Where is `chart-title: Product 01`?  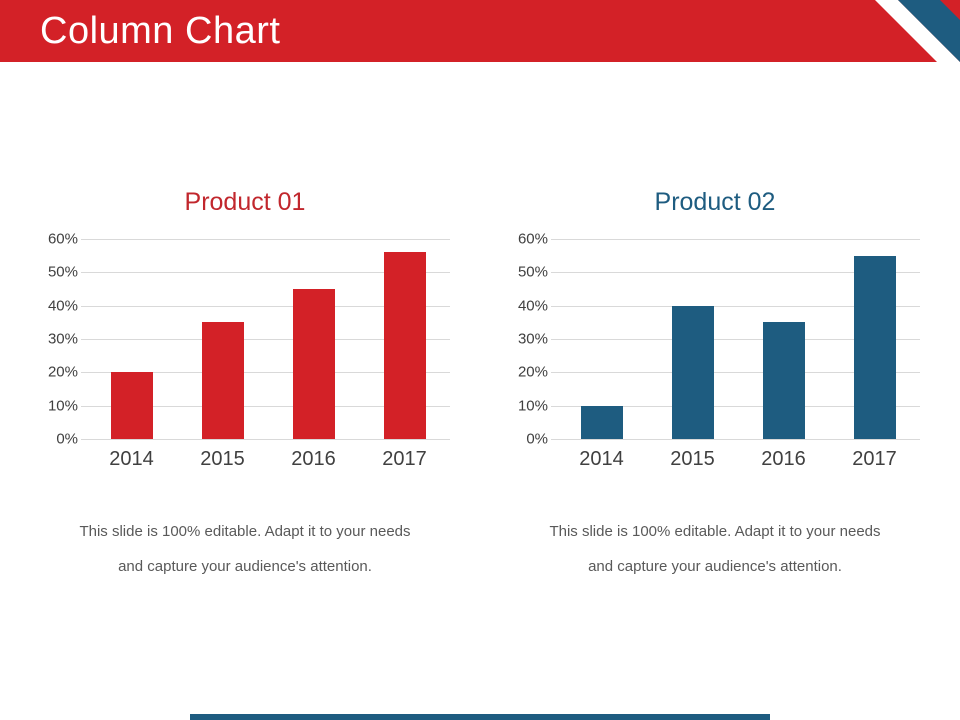 chart-title: Product 01 is located at coordinates (245, 202).